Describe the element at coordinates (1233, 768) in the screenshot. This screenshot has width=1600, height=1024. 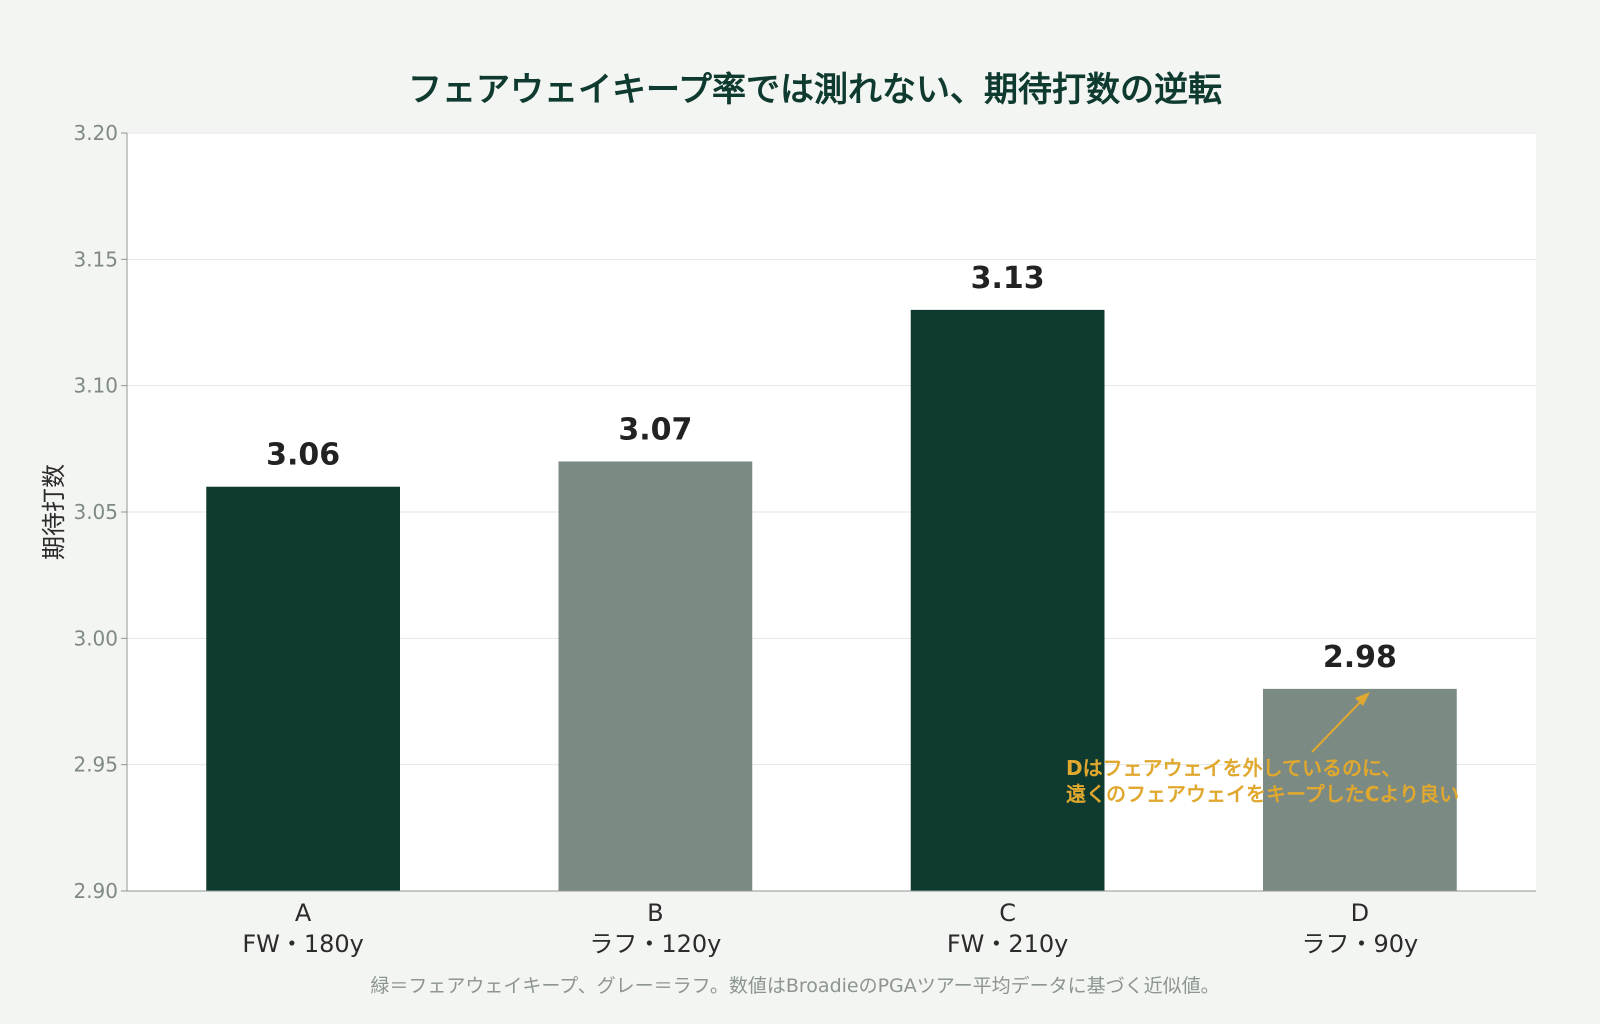
I see `annotation-line-1: Dはフェアウェイを外しているのに、` at that location.